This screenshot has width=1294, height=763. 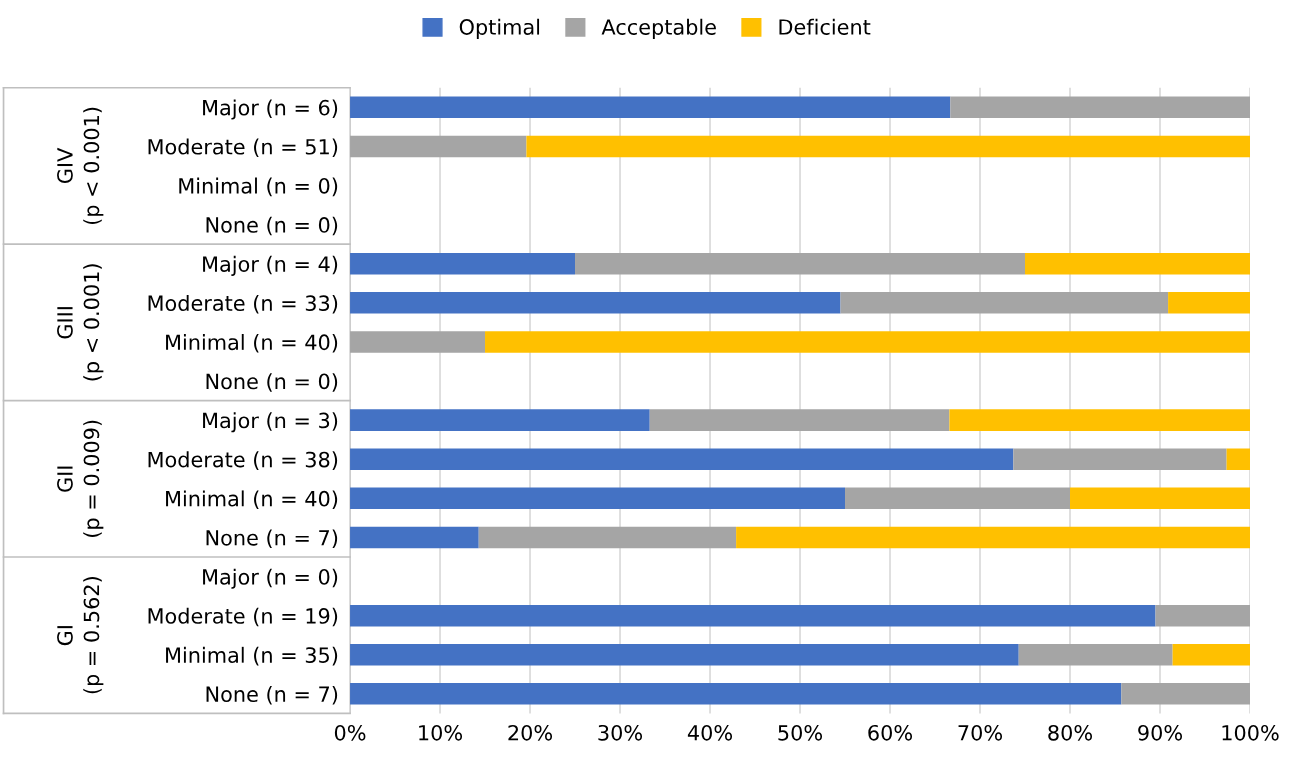 I want to click on y-tick-label: Moderate (n = 51), so click(x=243, y=148).